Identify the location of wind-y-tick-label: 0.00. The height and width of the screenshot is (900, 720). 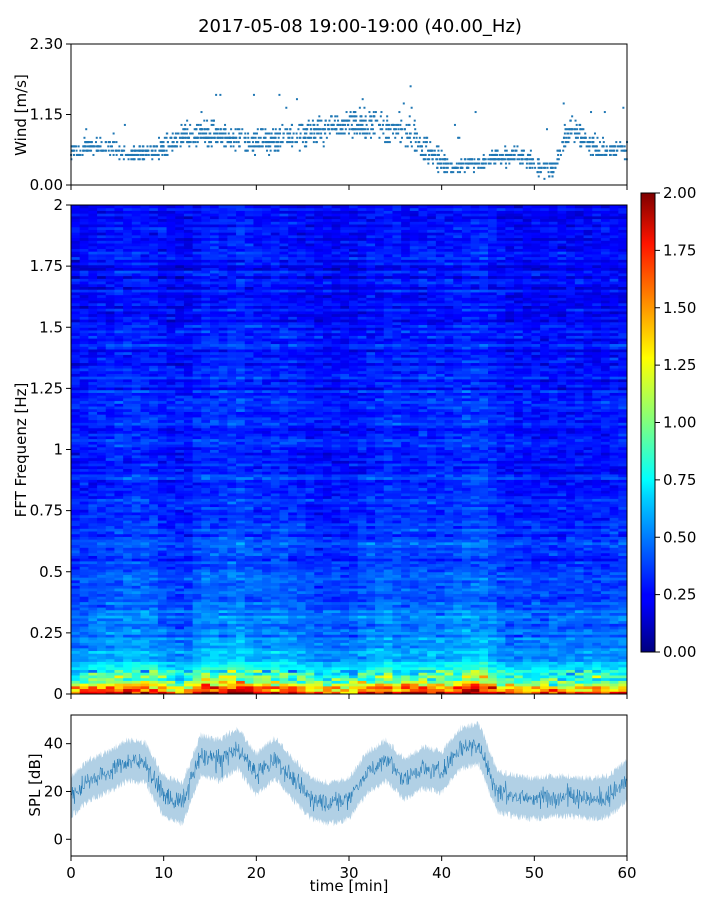
(46, 185).